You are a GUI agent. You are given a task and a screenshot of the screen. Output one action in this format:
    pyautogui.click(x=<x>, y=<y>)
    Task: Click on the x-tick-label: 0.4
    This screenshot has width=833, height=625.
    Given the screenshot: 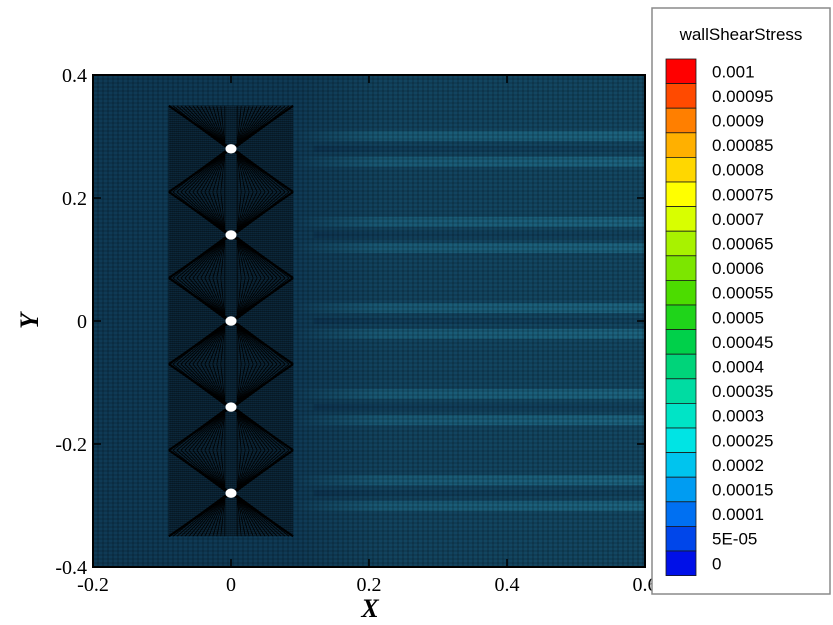 What is the action you would take?
    pyautogui.click(x=507, y=585)
    